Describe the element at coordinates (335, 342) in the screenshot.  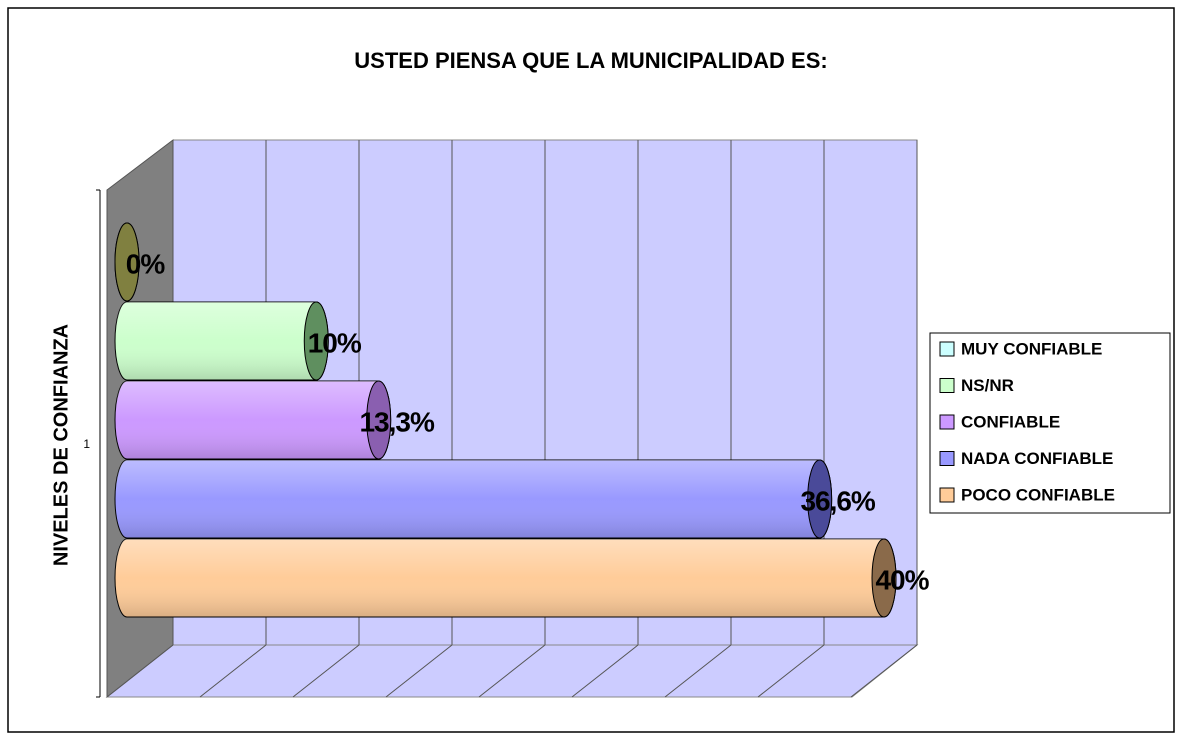
I see `data-label: 10%` at that location.